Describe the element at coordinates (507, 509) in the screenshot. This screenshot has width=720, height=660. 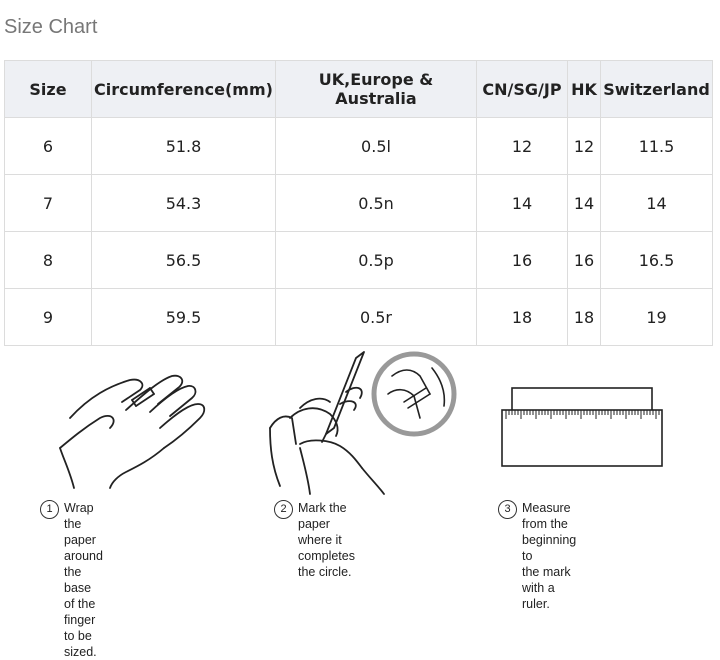
I see `step-number-3: 3` at that location.